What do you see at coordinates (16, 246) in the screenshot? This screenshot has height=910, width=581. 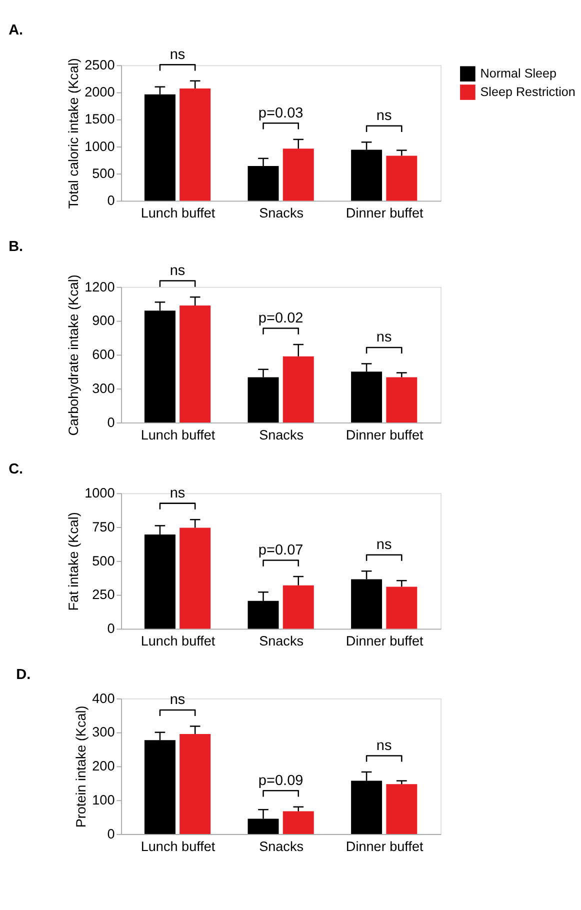 I see `chart-title: B.` at bounding box center [16, 246].